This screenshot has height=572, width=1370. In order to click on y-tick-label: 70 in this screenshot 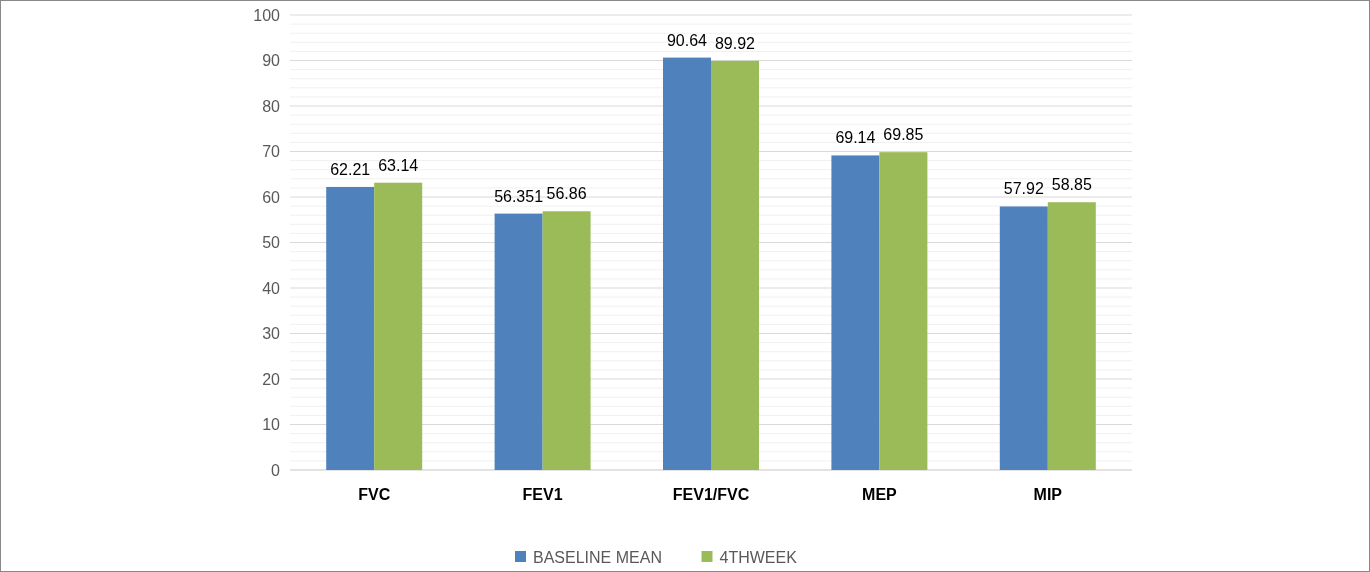, I will do `click(271, 152)`.